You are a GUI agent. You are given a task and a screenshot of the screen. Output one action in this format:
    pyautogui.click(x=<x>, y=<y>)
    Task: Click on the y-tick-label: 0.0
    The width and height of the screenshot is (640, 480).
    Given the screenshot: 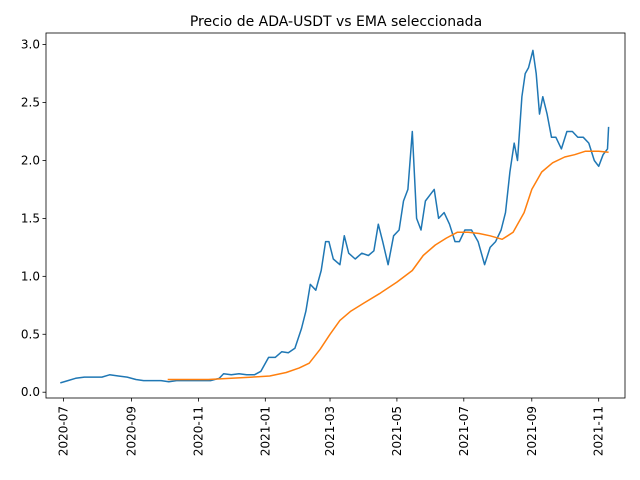 What is the action you would take?
    pyautogui.click(x=30, y=392)
    